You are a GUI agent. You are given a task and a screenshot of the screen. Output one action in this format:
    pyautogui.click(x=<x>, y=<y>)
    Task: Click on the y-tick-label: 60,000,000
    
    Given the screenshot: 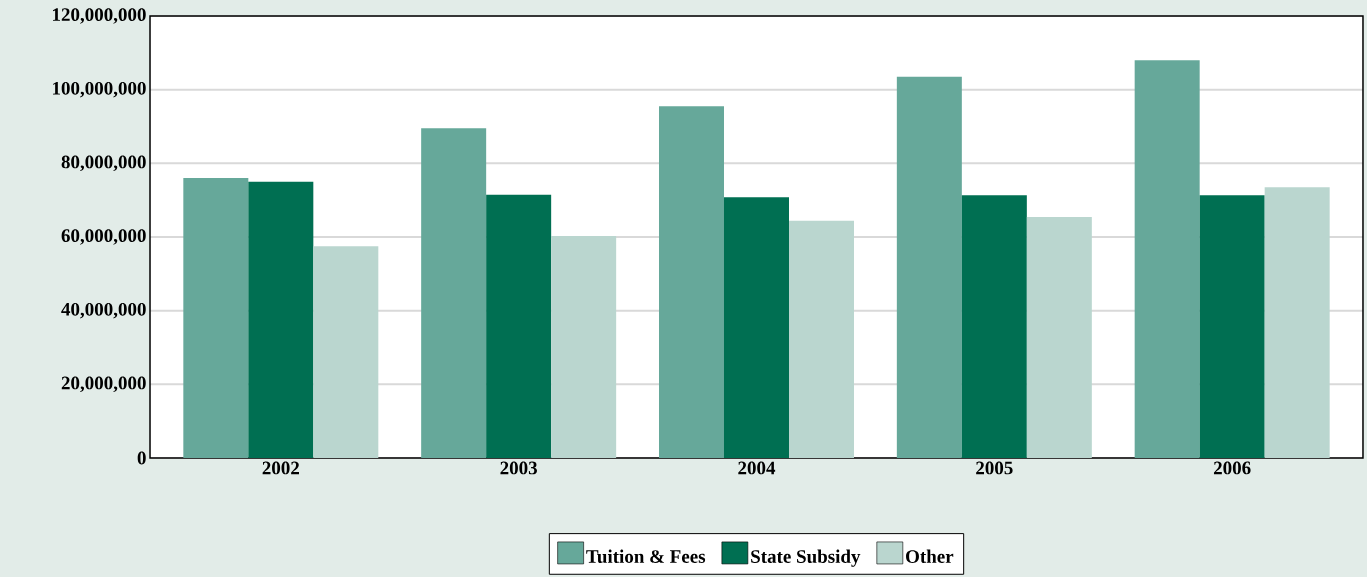 What is the action you would take?
    pyautogui.click(x=103, y=237)
    